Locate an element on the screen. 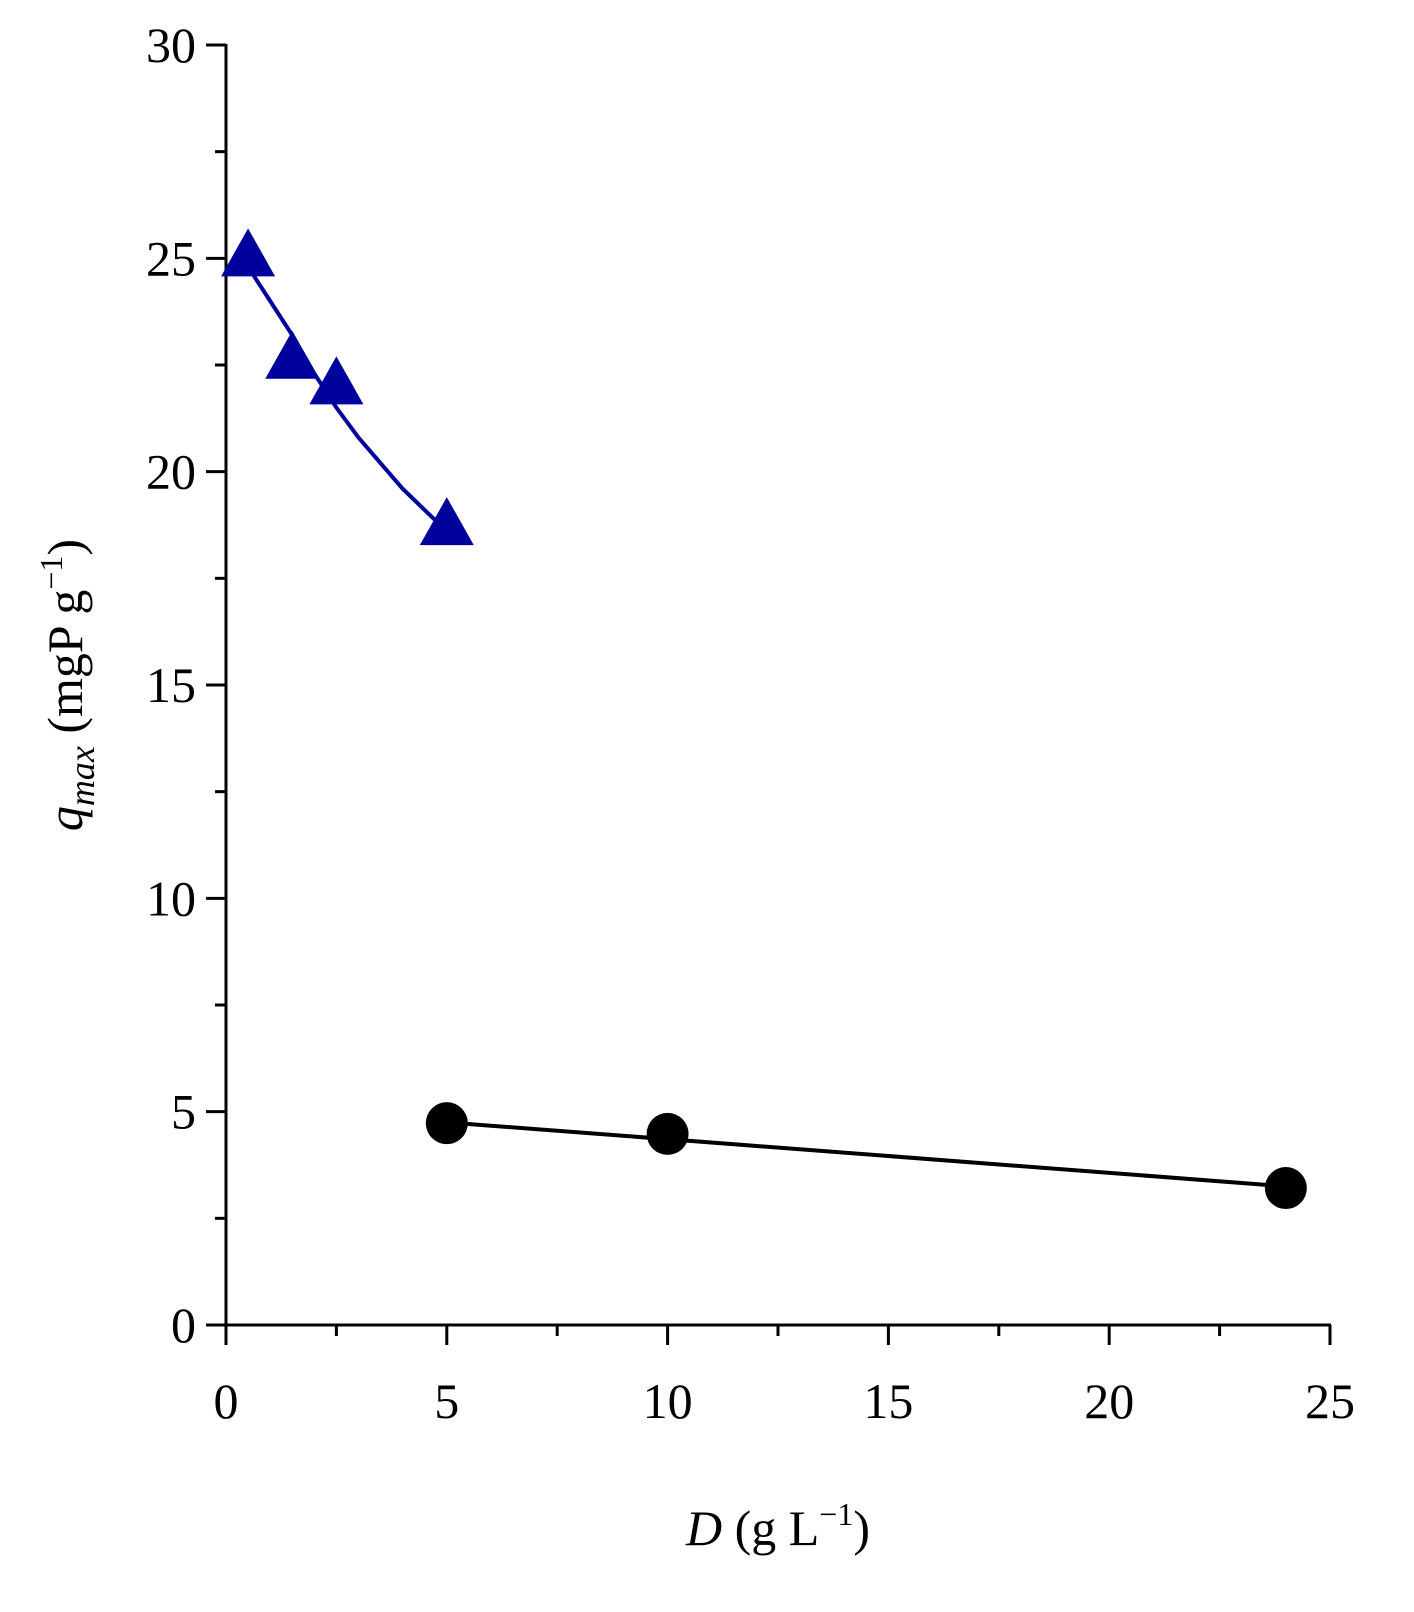 Image resolution: width=1414 pixels, height=1612 pixels. y-tick-label: 20 is located at coordinates (171, 472).